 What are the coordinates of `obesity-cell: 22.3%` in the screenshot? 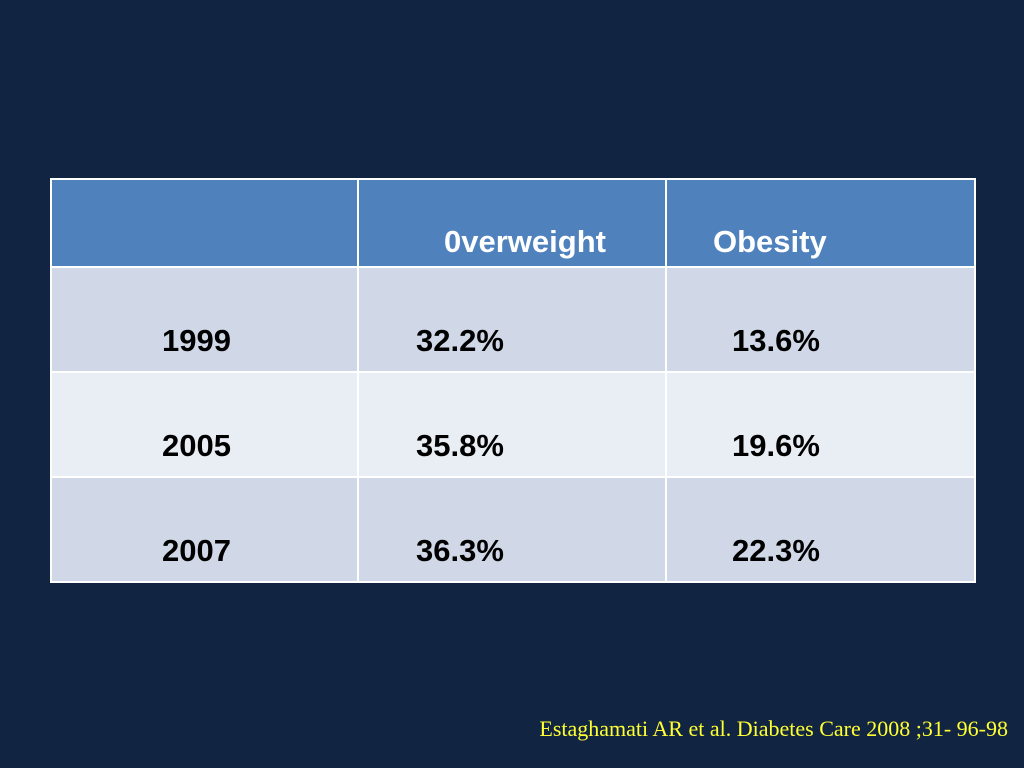 It's located at (820, 529).